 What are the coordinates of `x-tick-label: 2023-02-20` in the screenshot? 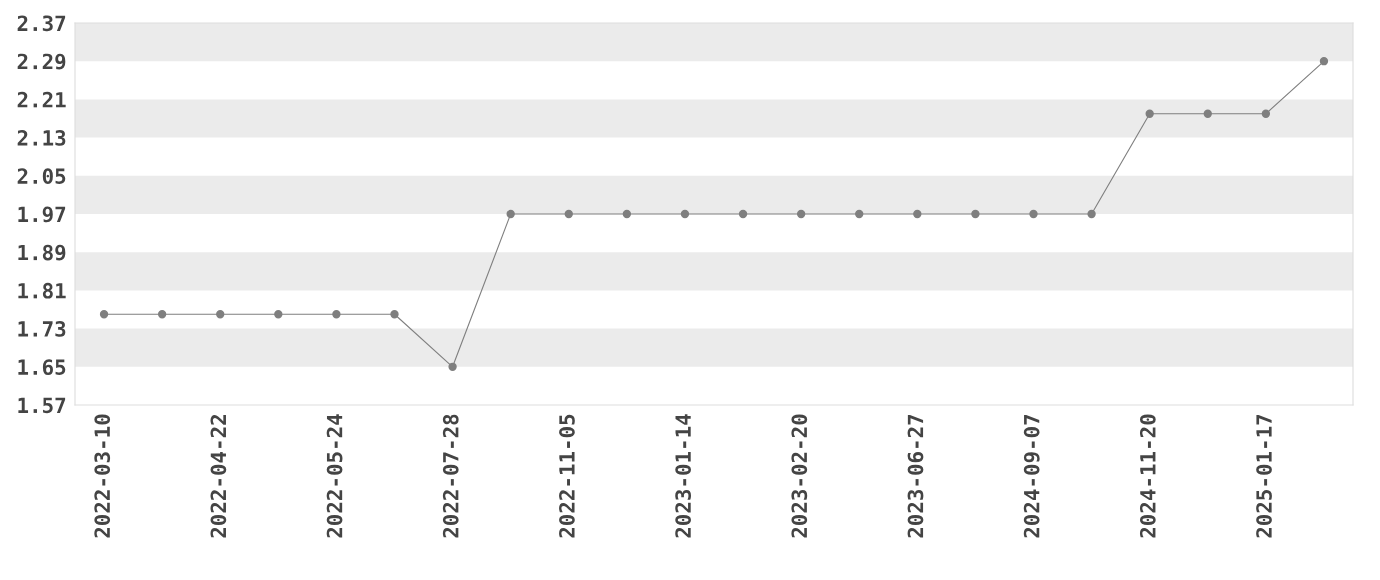 It's located at (799, 476).